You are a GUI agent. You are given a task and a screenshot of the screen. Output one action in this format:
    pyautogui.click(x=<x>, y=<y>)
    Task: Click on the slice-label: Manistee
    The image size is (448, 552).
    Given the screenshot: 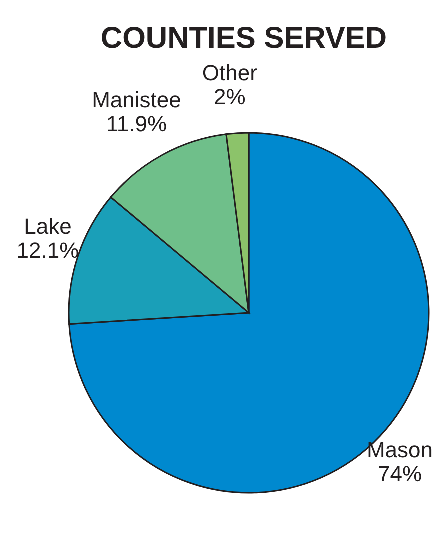 What is the action you would take?
    pyautogui.click(x=137, y=99)
    